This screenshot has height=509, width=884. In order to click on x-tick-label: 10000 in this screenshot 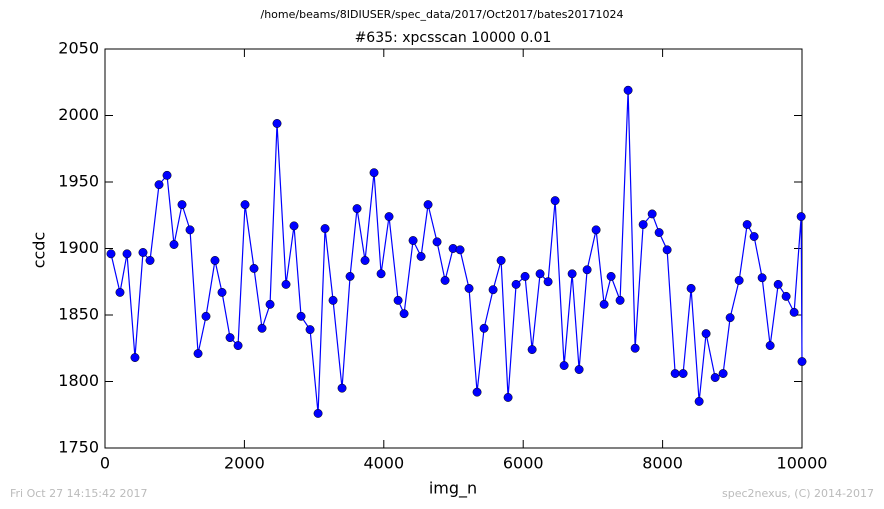, I will do `click(802, 463)`.